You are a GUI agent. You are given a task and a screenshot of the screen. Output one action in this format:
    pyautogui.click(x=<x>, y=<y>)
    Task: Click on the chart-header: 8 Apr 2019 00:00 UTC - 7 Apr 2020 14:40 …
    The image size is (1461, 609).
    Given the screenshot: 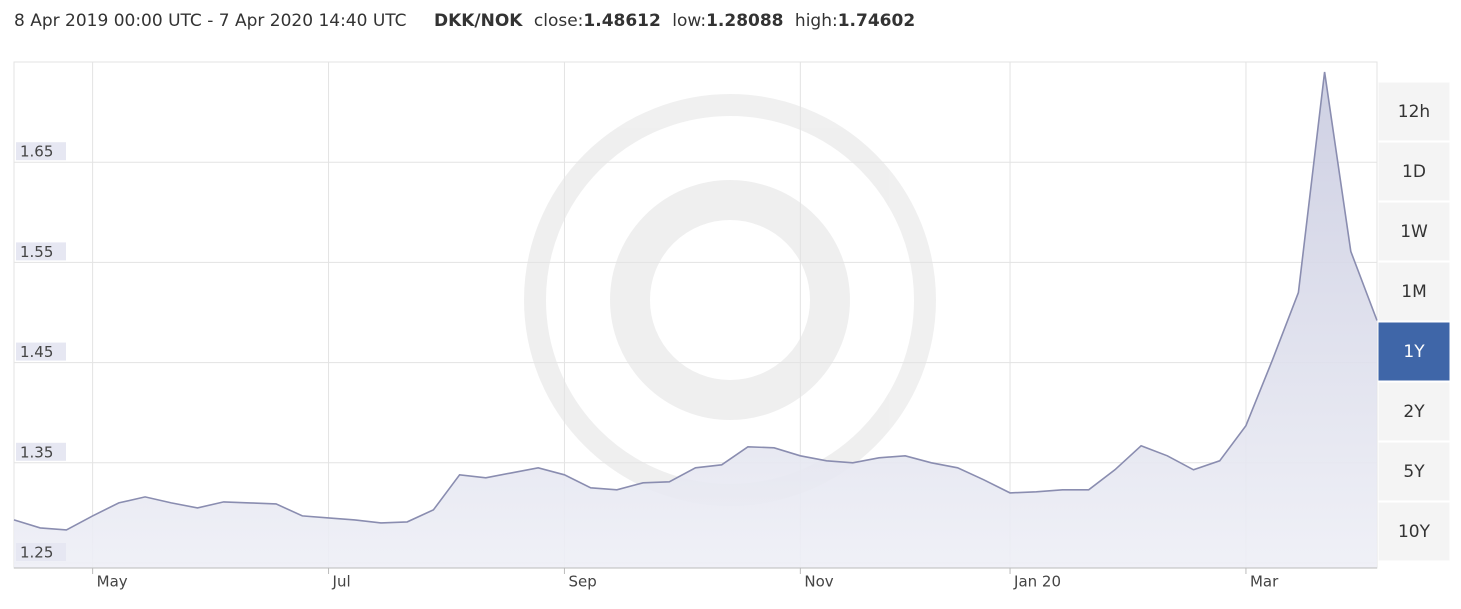 What is the action you would take?
    pyautogui.click(x=464, y=21)
    